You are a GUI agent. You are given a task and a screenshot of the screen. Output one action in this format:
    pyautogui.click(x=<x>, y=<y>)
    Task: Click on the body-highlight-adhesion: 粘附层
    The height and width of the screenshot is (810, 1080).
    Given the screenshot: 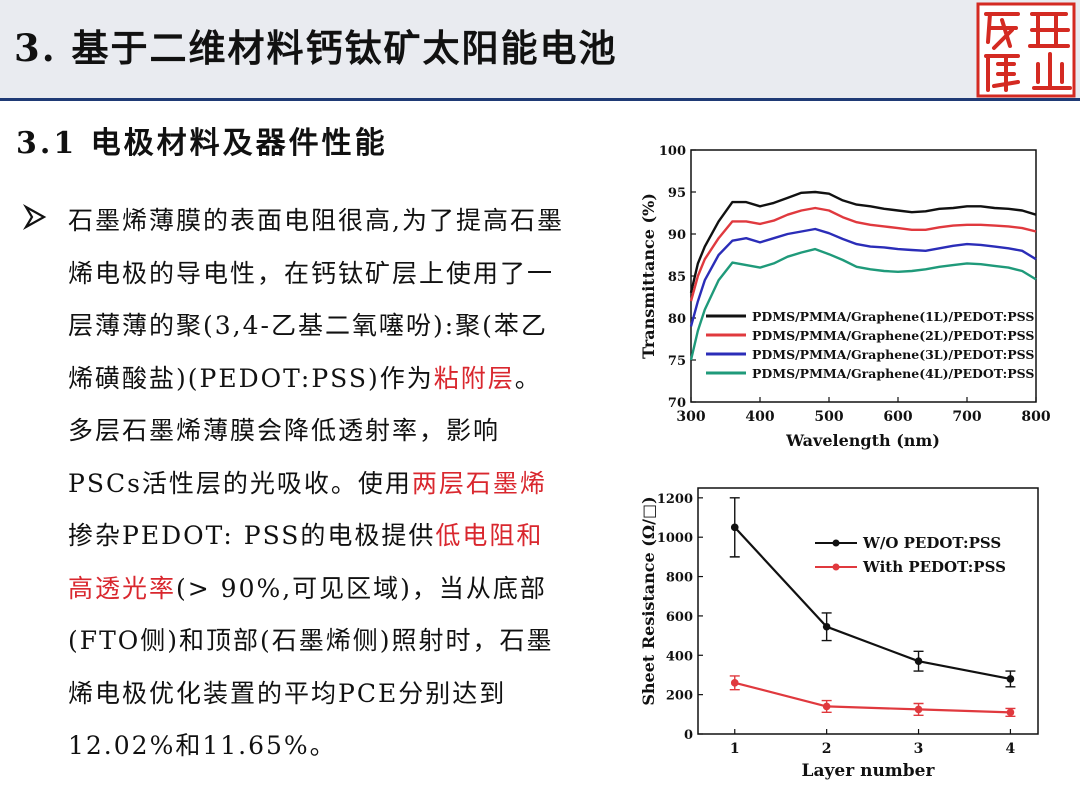 What is the action you would take?
    pyautogui.click(x=474, y=378)
    